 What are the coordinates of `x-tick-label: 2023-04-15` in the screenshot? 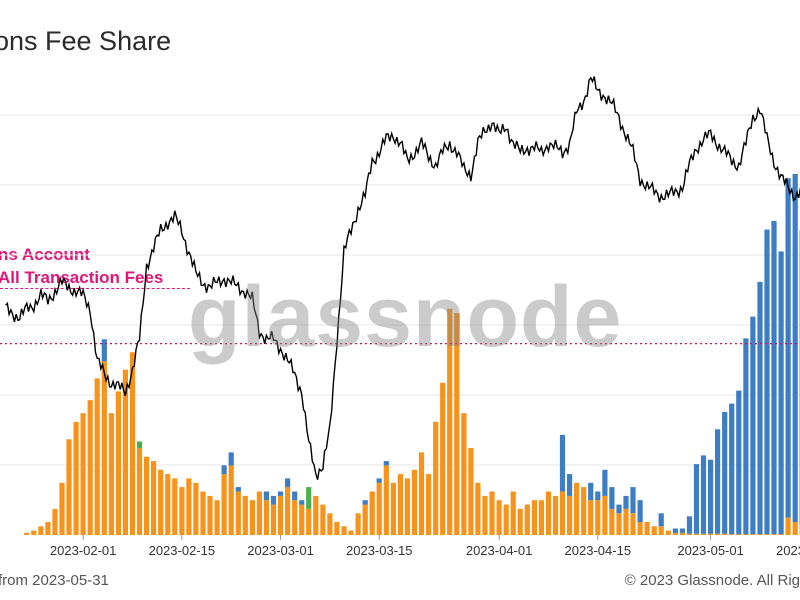 It's located at (598, 550).